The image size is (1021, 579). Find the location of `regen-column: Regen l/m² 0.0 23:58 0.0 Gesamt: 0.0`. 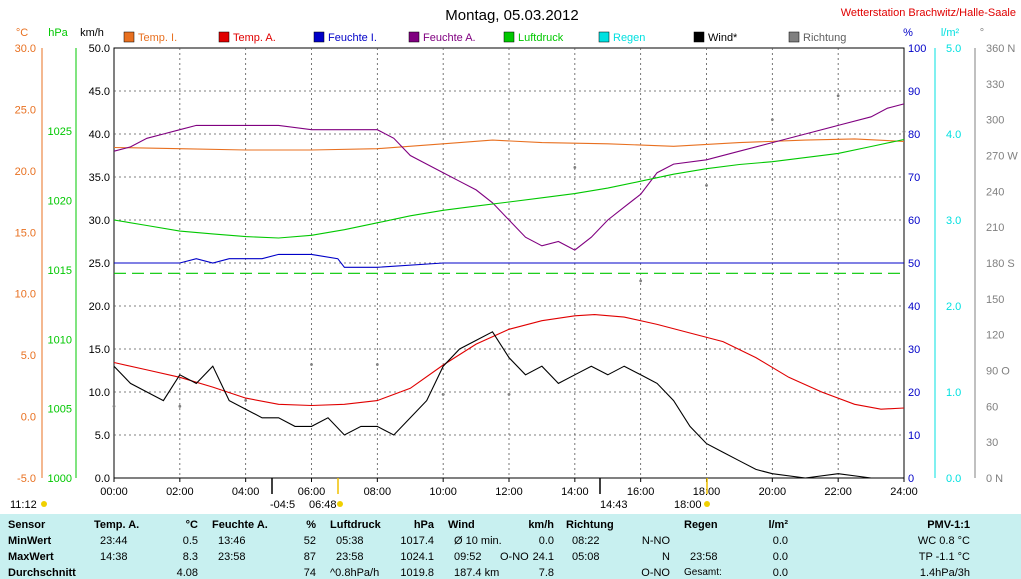

regen-column: Regen l/m² 0.0 23:58 0.0 Gesamt: 0.0 is located at coordinates (736, 546).